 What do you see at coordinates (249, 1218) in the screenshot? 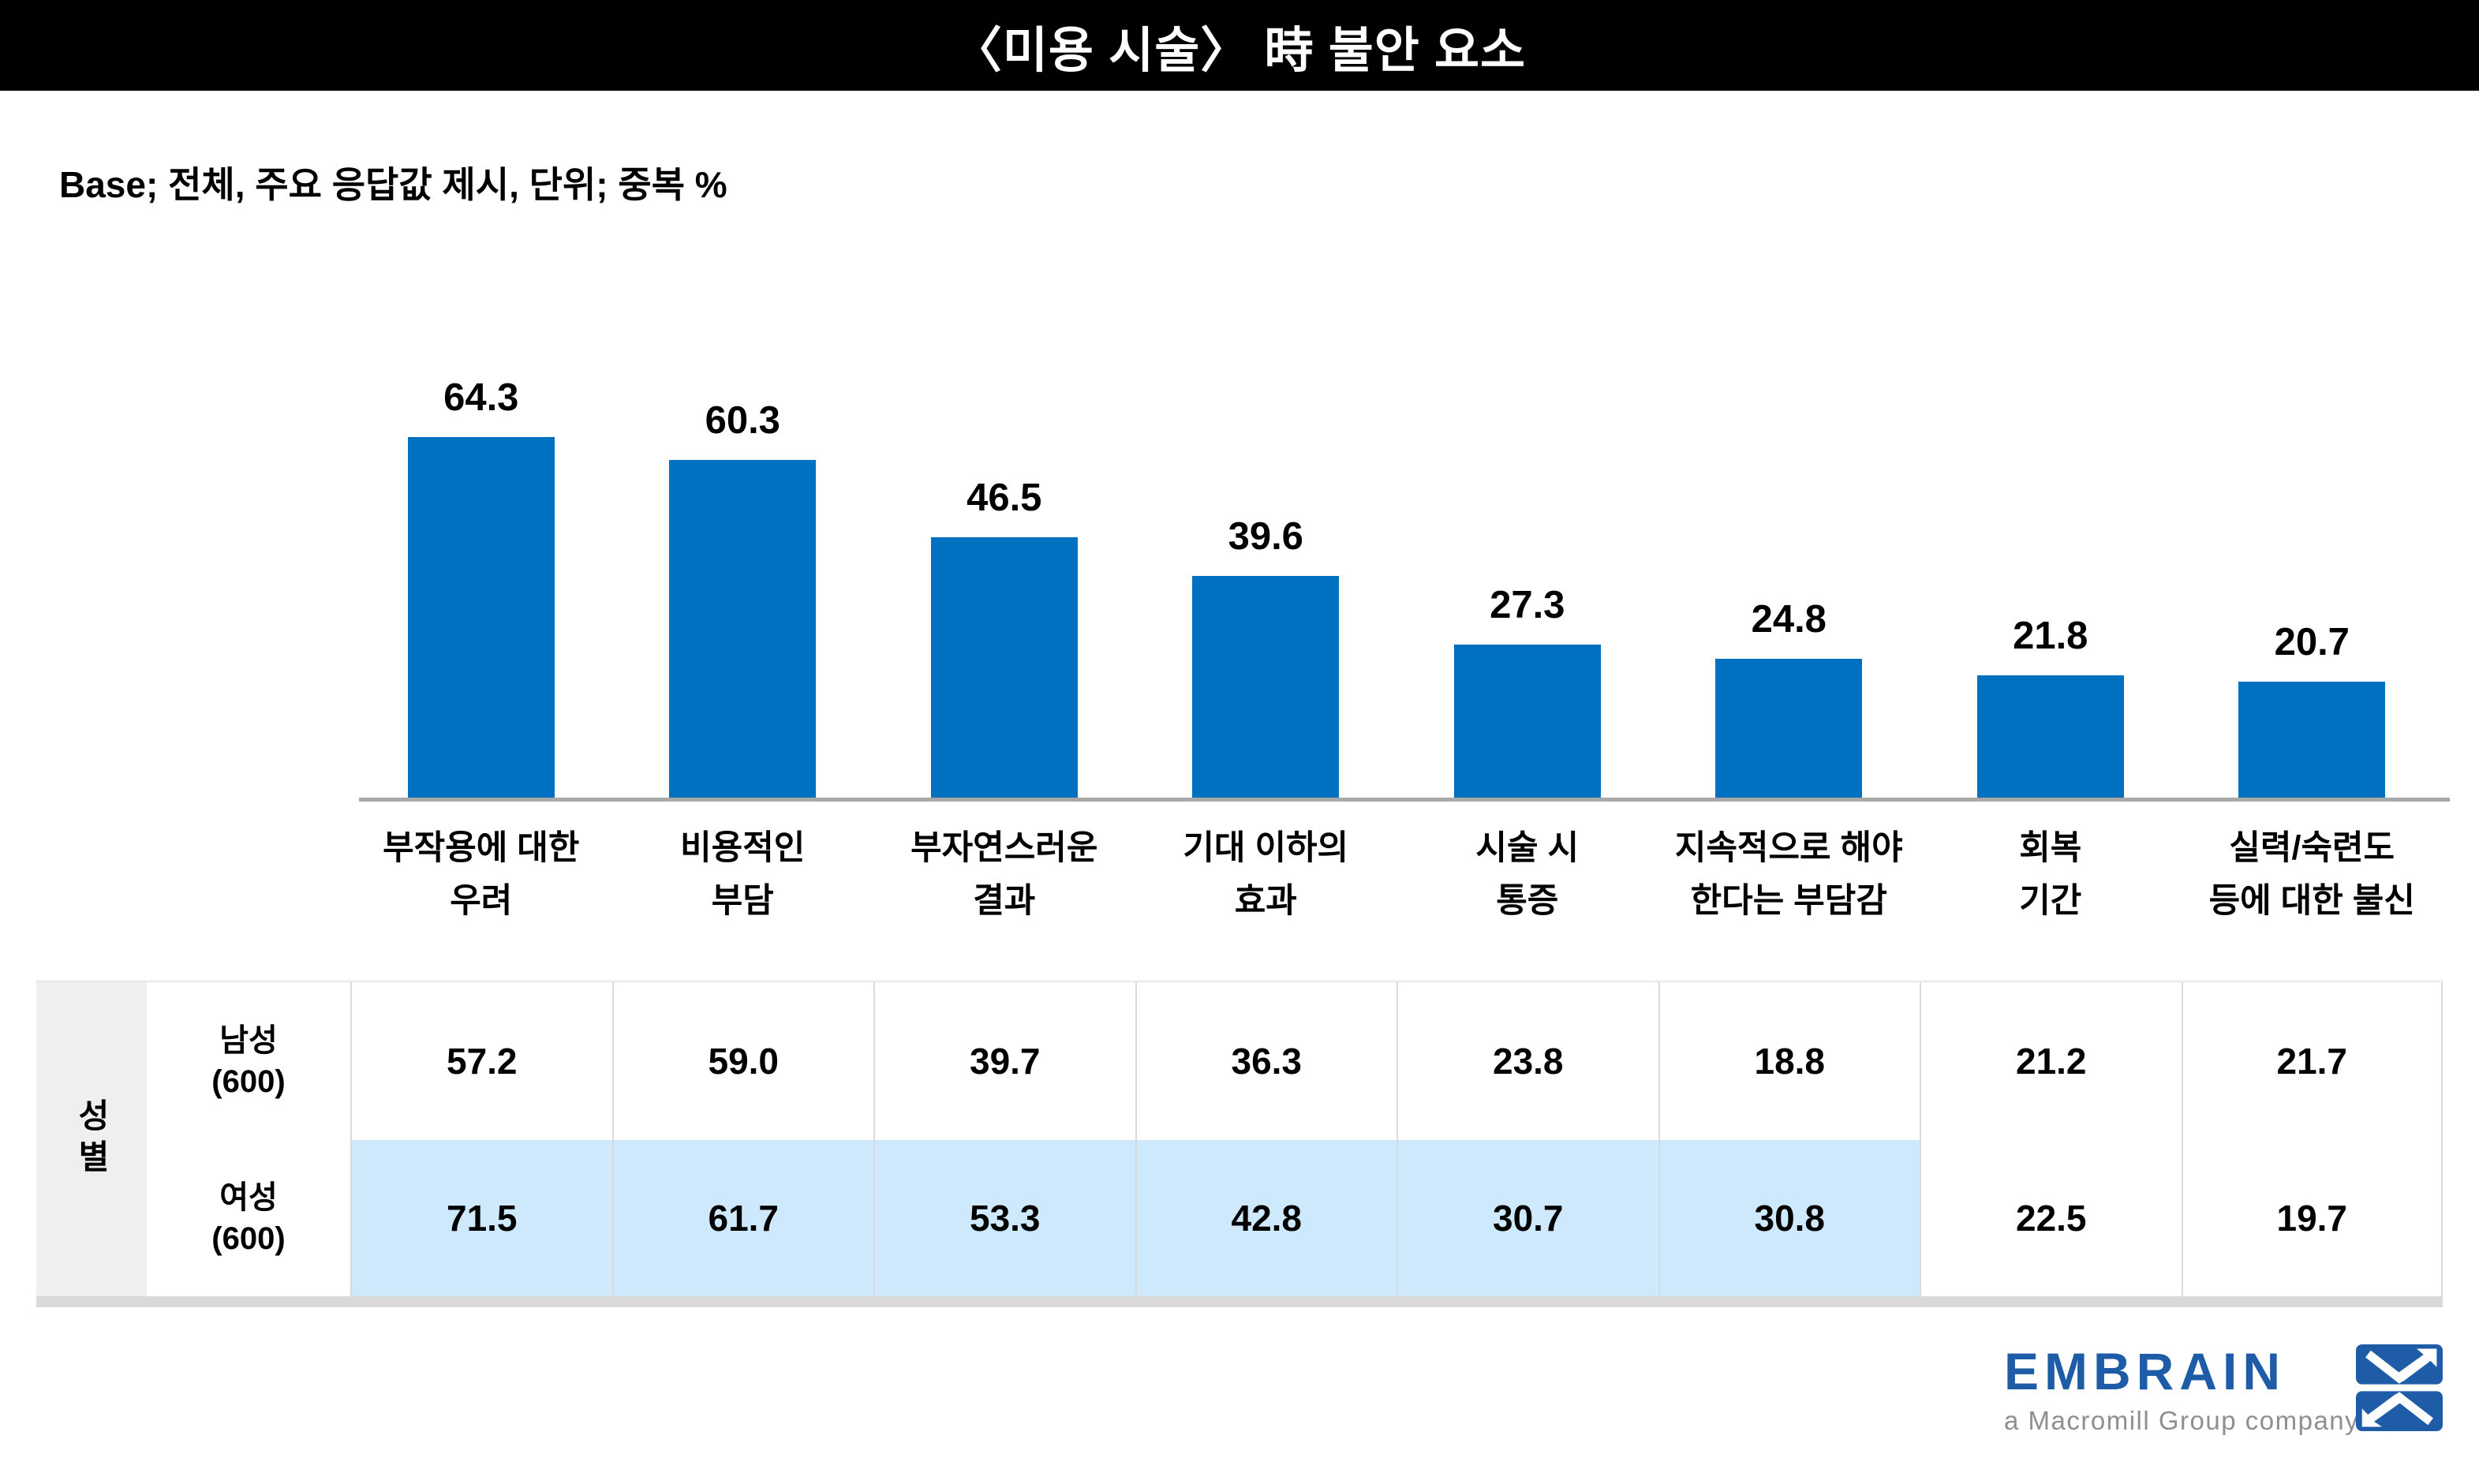
I see `table-row-label-female: 여성 (600)` at bounding box center [249, 1218].